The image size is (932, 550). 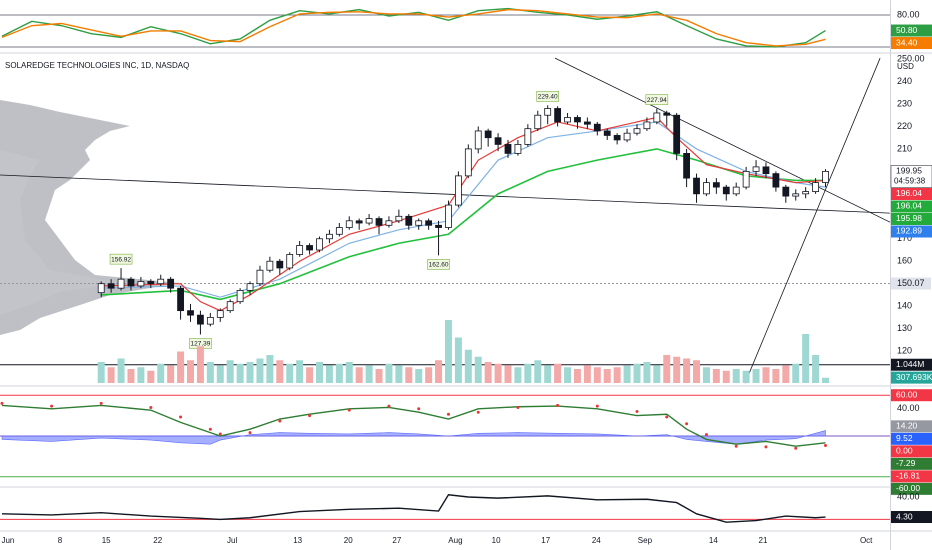 I want to click on price-tag: 50.80, so click(x=907, y=30).